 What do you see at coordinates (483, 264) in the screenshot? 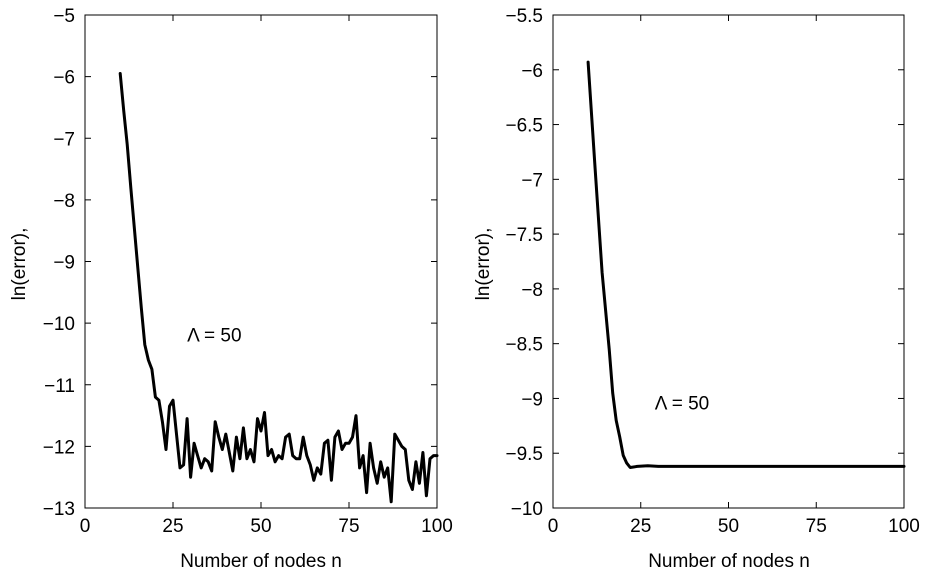
I see `right-y-axis-label: ln(error),` at bounding box center [483, 264].